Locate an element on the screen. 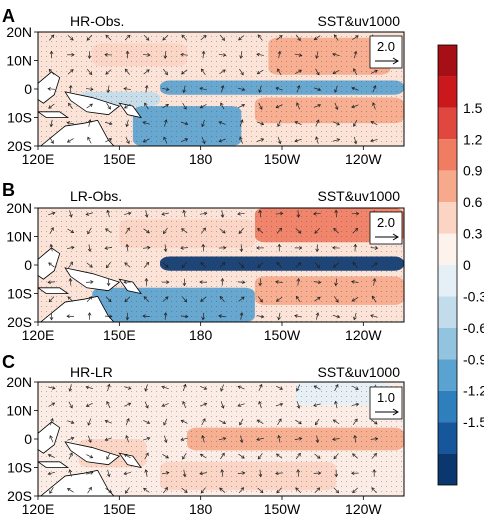 Image resolution: width=484 pixels, height=523 pixels. reference-vector-box is located at coordinates (386, 403).